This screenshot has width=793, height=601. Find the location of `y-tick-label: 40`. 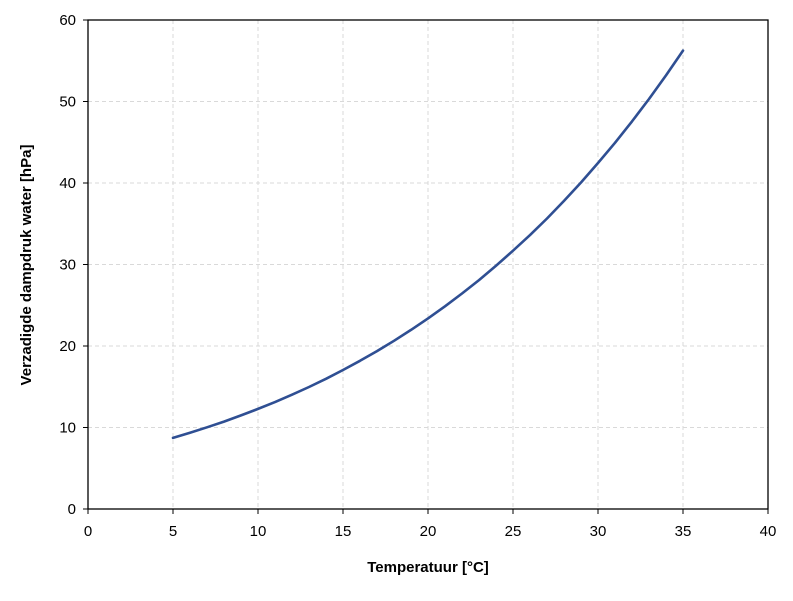

y-tick-label: 40 is located at coordinates (67, 183).